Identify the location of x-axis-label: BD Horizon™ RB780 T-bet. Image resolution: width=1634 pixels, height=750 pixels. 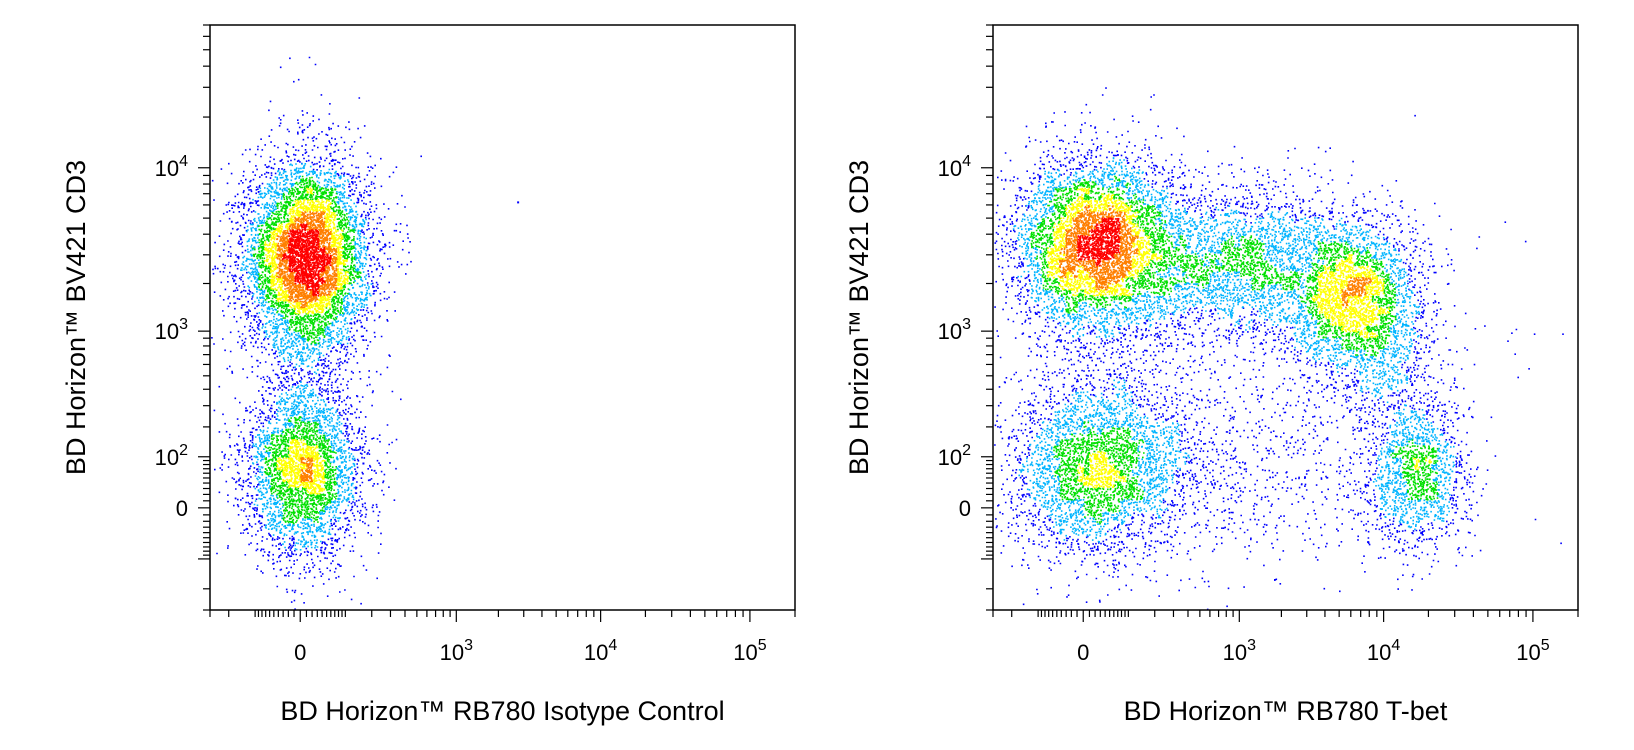
(1286, 711).